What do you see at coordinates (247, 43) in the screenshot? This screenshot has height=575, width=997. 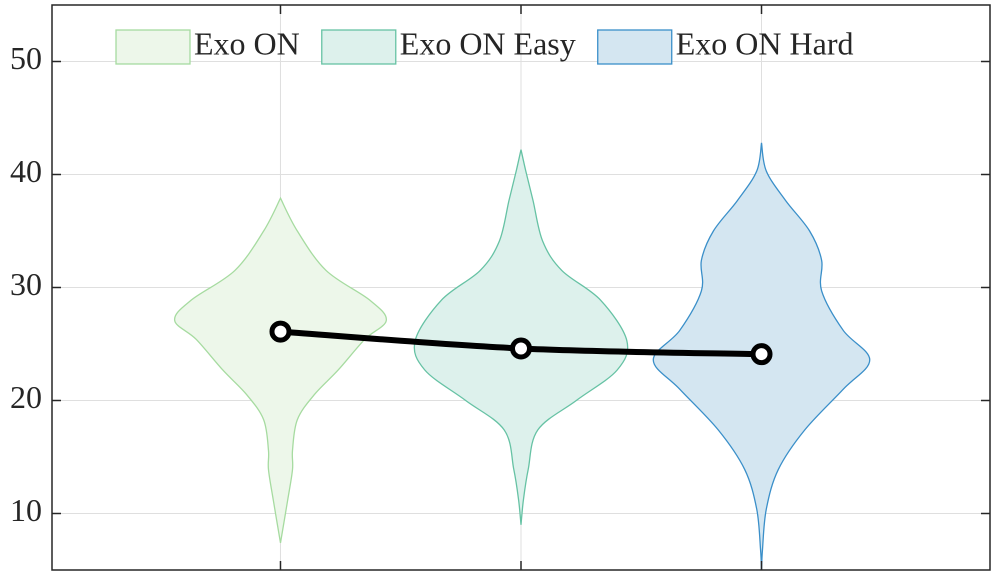 I see `legend-label: Exo ON` at bounding box center [247, 43].